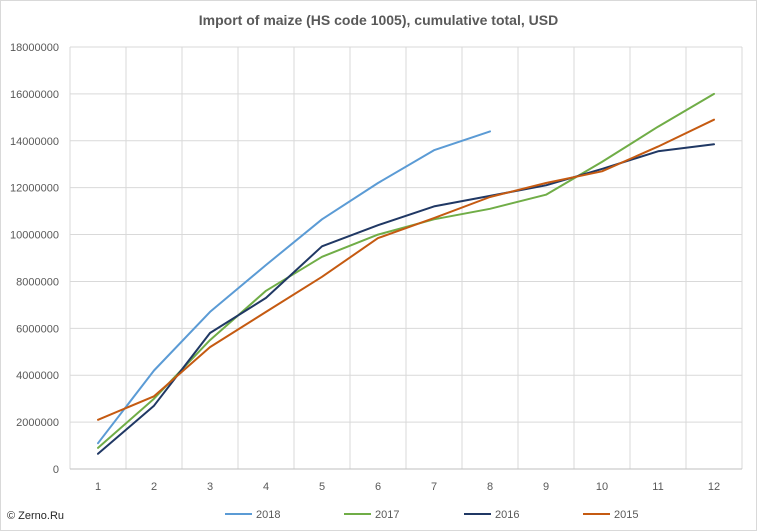  What do you see at coordinates (268, 515) in the screenshot?
I see `legend-label-2018: 2018` at bounding box center [268, 515].